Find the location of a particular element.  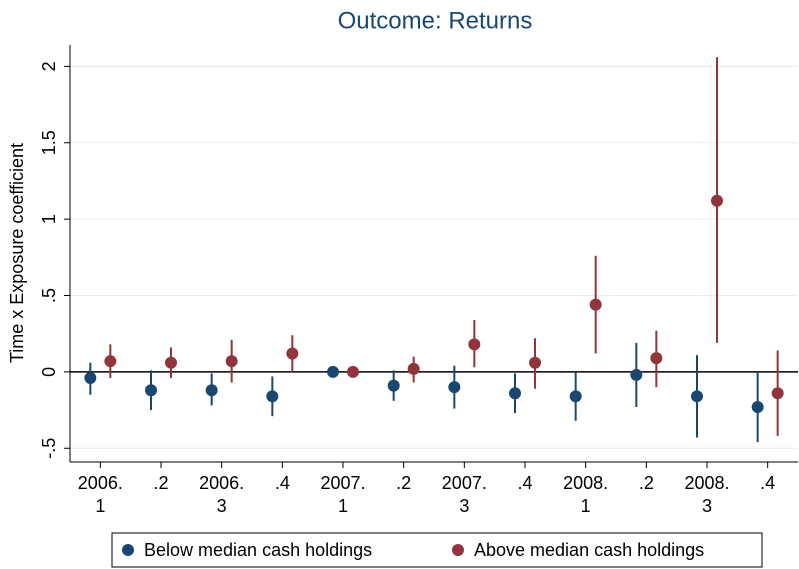

y-tick-label: .5 is located at coordinates (49, 295).